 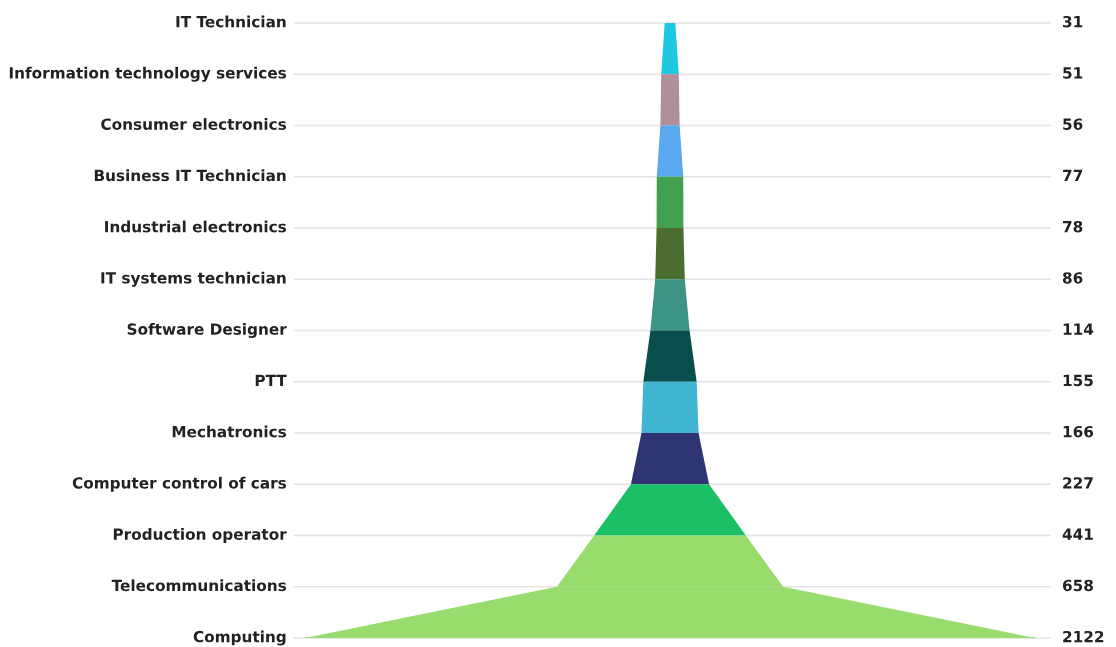 I want to click on data-label: 114, so click(x=1078, y=329).